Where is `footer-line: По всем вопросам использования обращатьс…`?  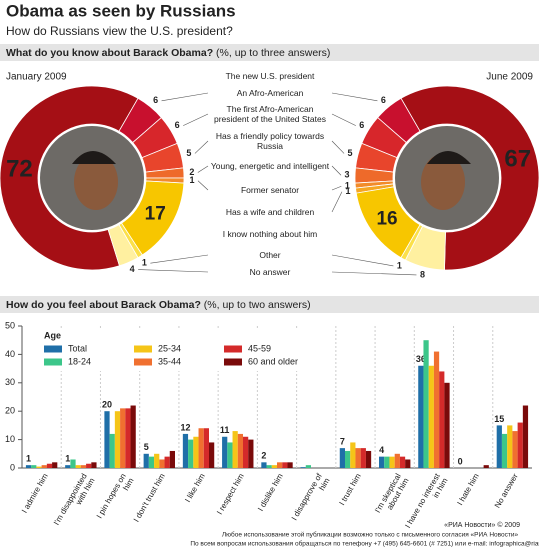
footer-line: По всем вопросам использования обращатьс… is located at coordinates (364, 544).